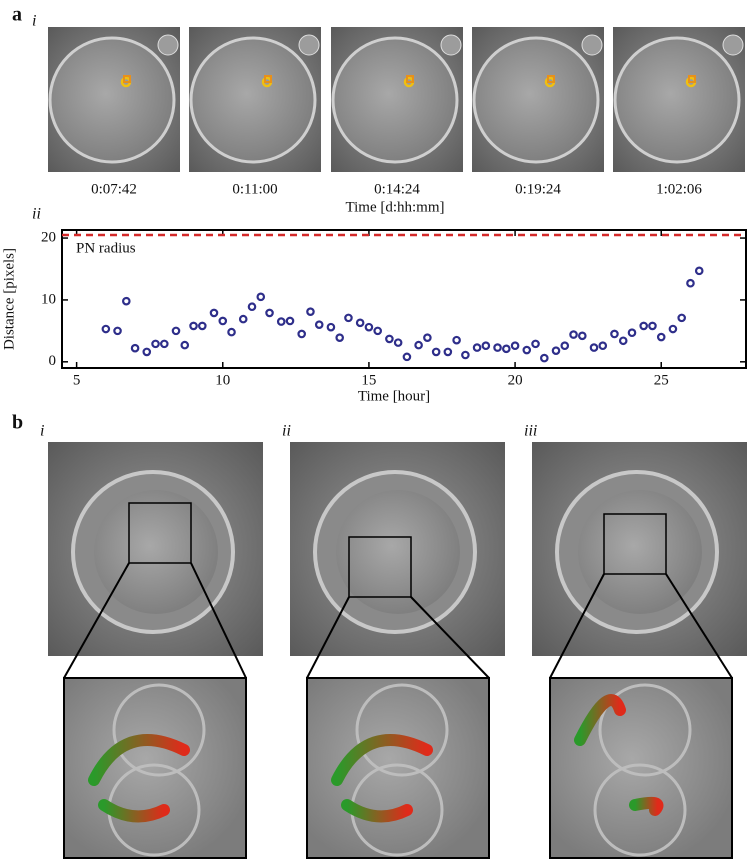  What do you see at coordinates (679, 189) in the screenshot?
I see `time-label: 1:02:06` at bounding box center [679, 189].